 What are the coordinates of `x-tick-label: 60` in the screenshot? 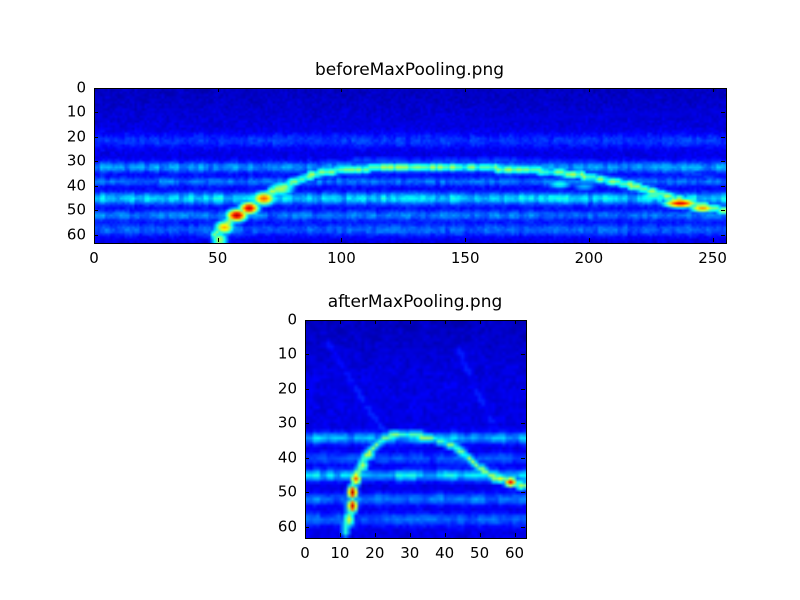 It's located at (514, 553).